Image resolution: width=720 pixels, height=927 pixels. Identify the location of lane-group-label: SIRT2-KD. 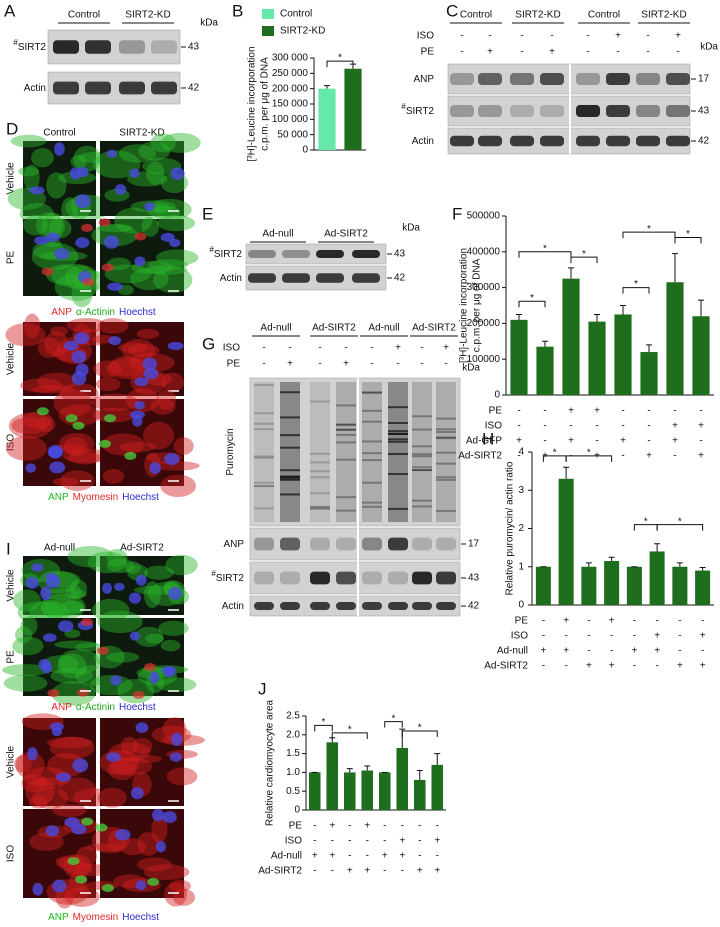
(663, 15).